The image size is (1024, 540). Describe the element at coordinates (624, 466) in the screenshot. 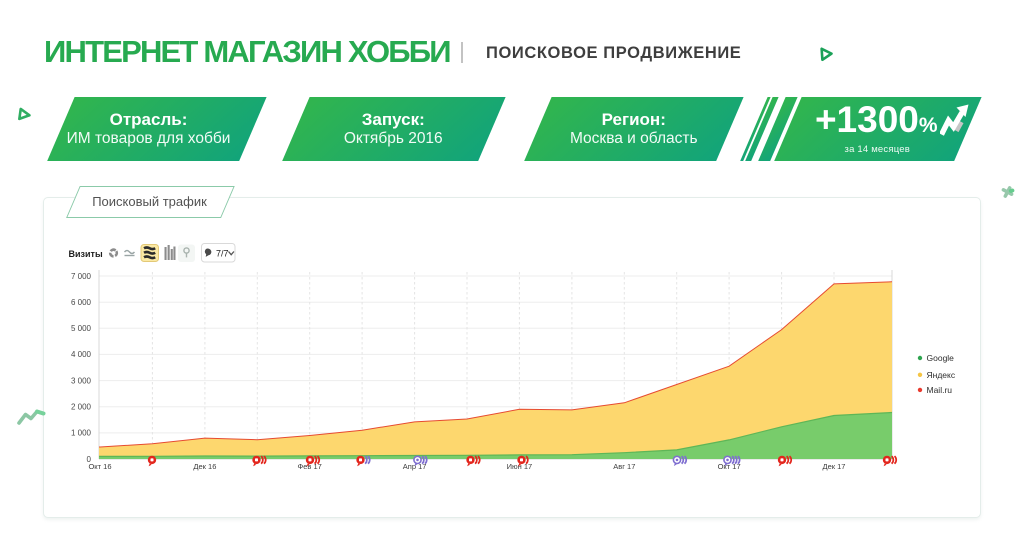

I see `svg-text: Авг 17` at that location.